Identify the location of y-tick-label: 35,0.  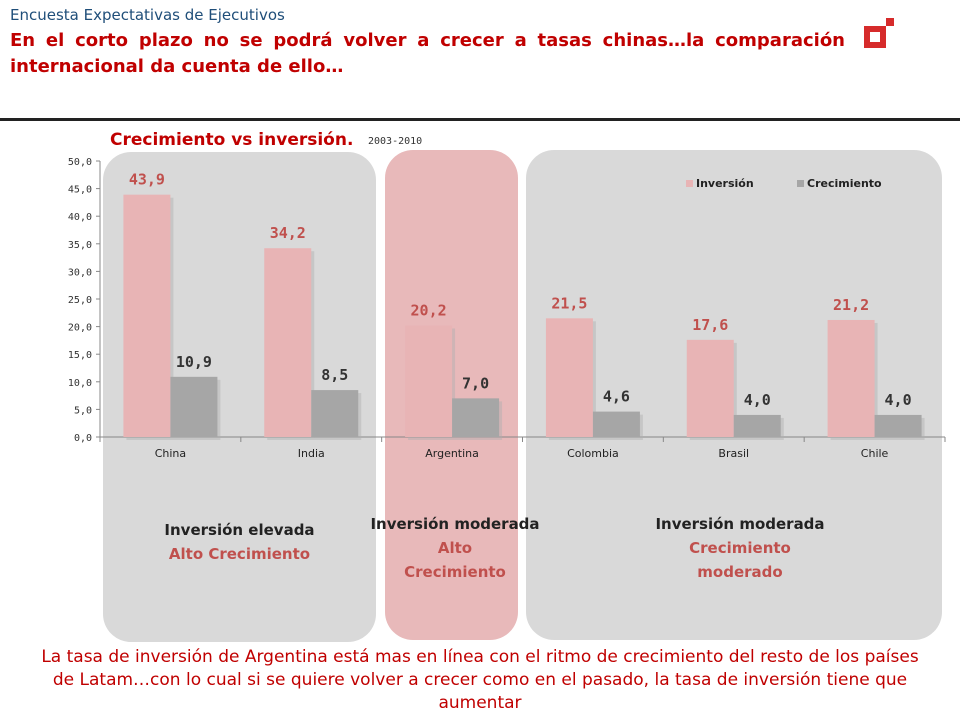
(80, 245).